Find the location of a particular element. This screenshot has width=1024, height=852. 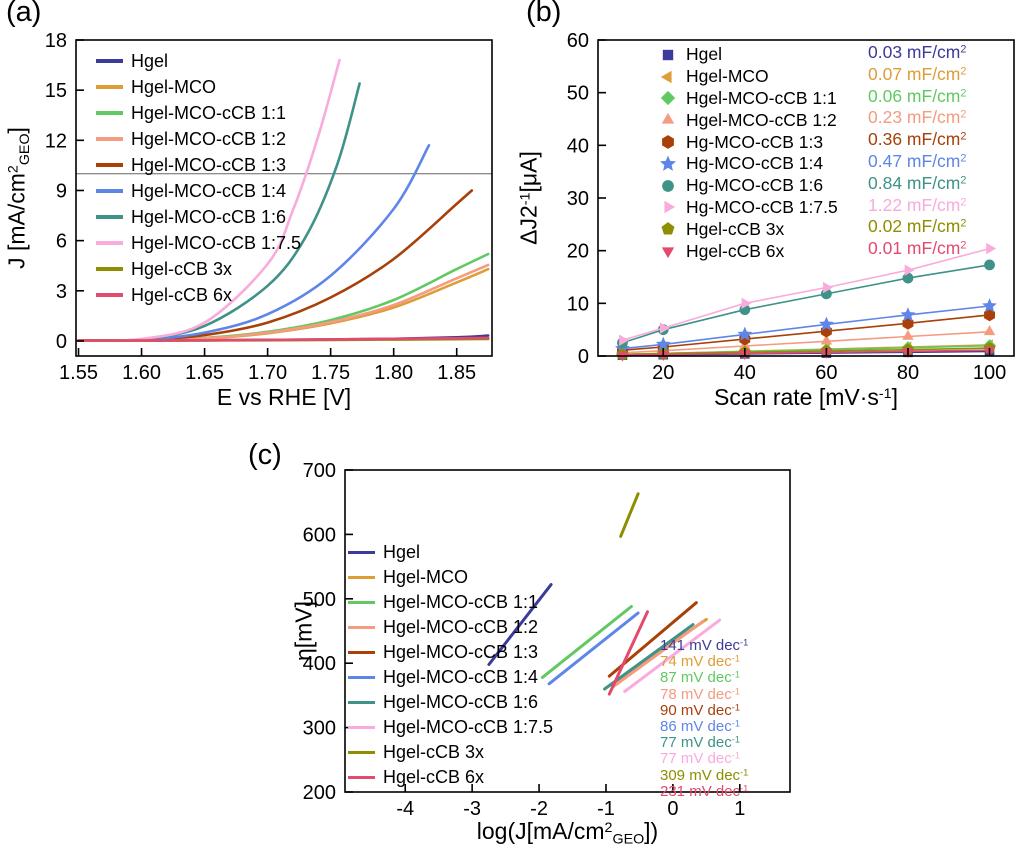

legend-label: Hgel-MCO-cCB 1:4 is located at coordinates (461, 677).